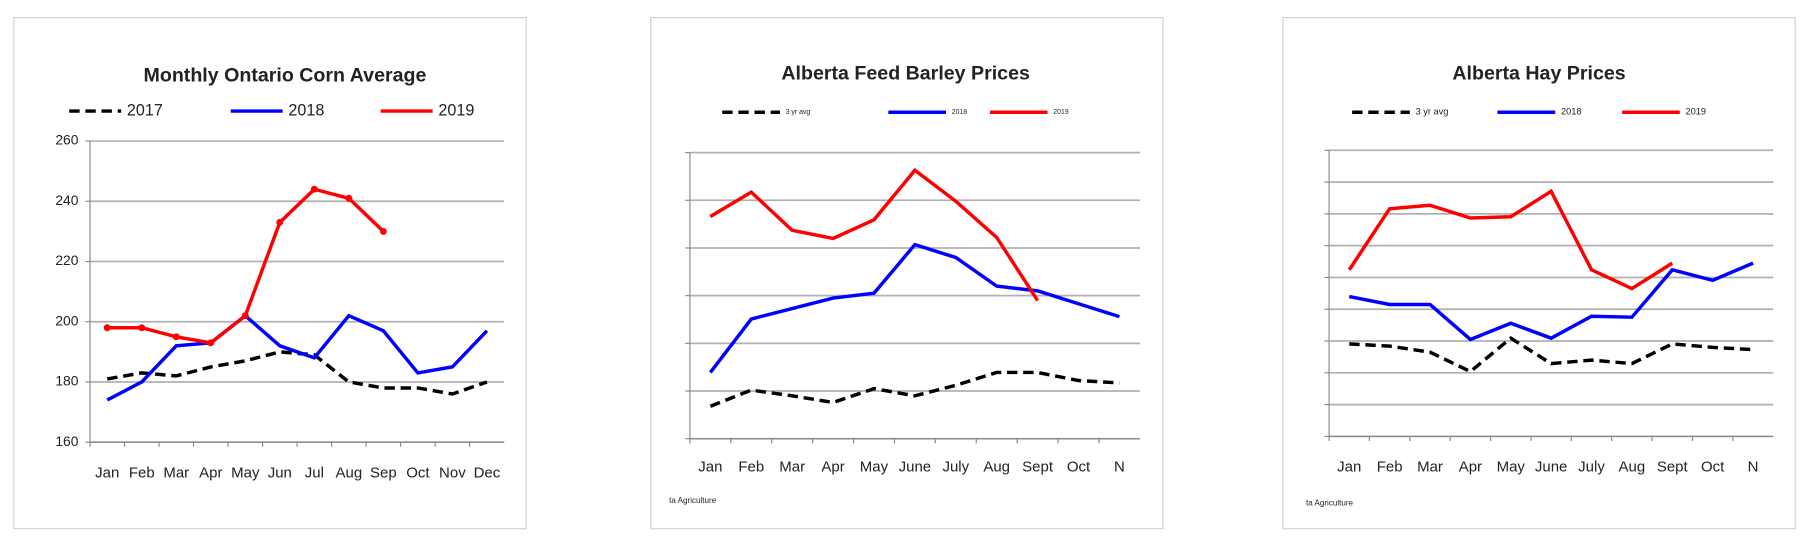 The image size is (1809, 544). What do you see at coordinates (1538, 73) in the screenshot?
I see `chart-title: Alberta Hay Prices` at bounding box center [1538, 73].